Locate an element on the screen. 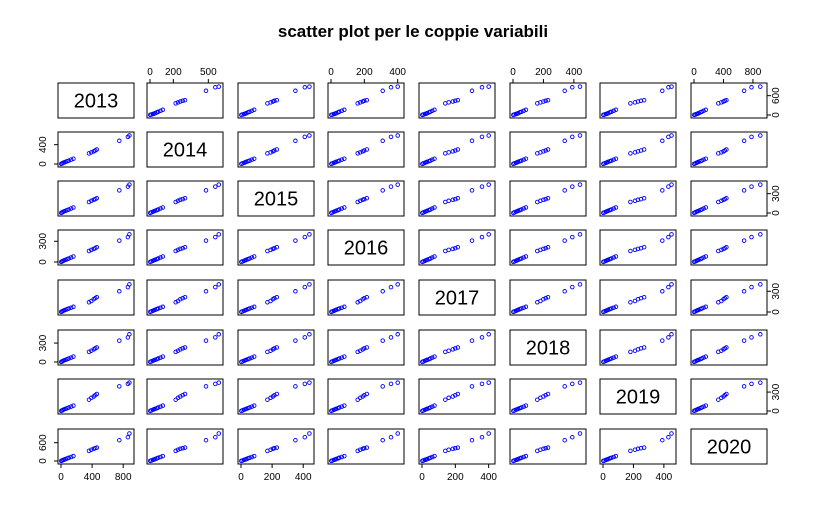 Image resolution: width=826 pixels, height=524 pixels. chart-title: scatter plot per le coppie variabili is located at coordinates (413, 31).